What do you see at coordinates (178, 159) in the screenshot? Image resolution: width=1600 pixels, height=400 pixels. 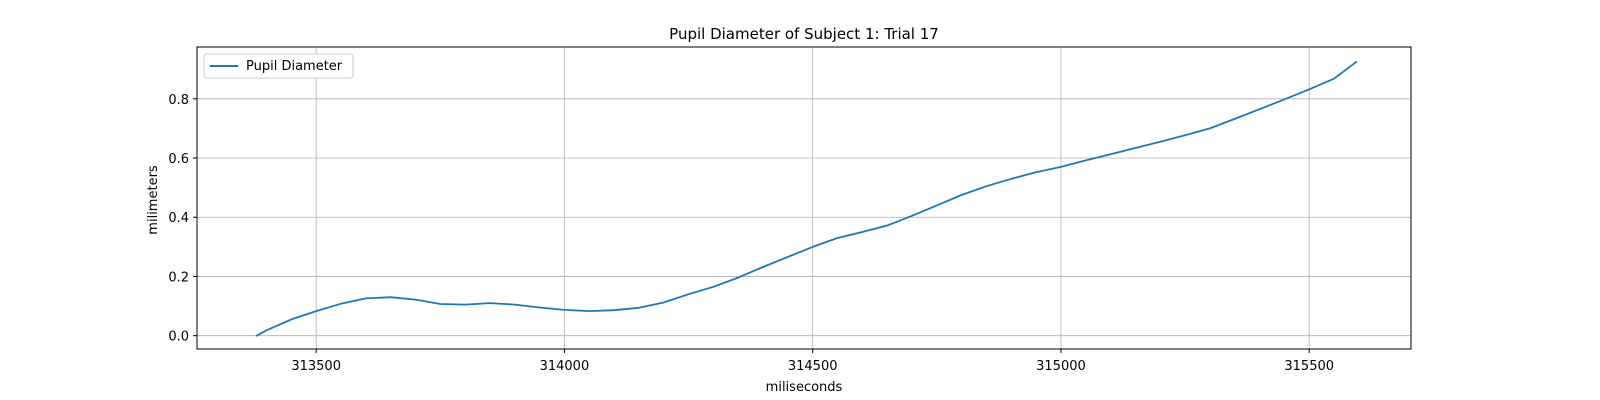 I see `y-tick-label: 0.6` at bounding box center [178, 159].